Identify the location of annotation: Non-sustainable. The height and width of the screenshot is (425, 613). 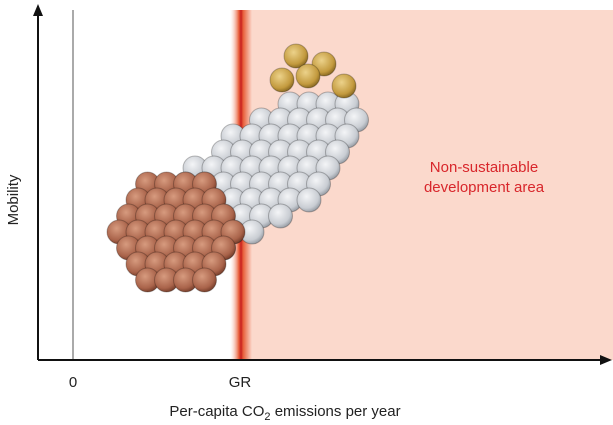
(484, 167).